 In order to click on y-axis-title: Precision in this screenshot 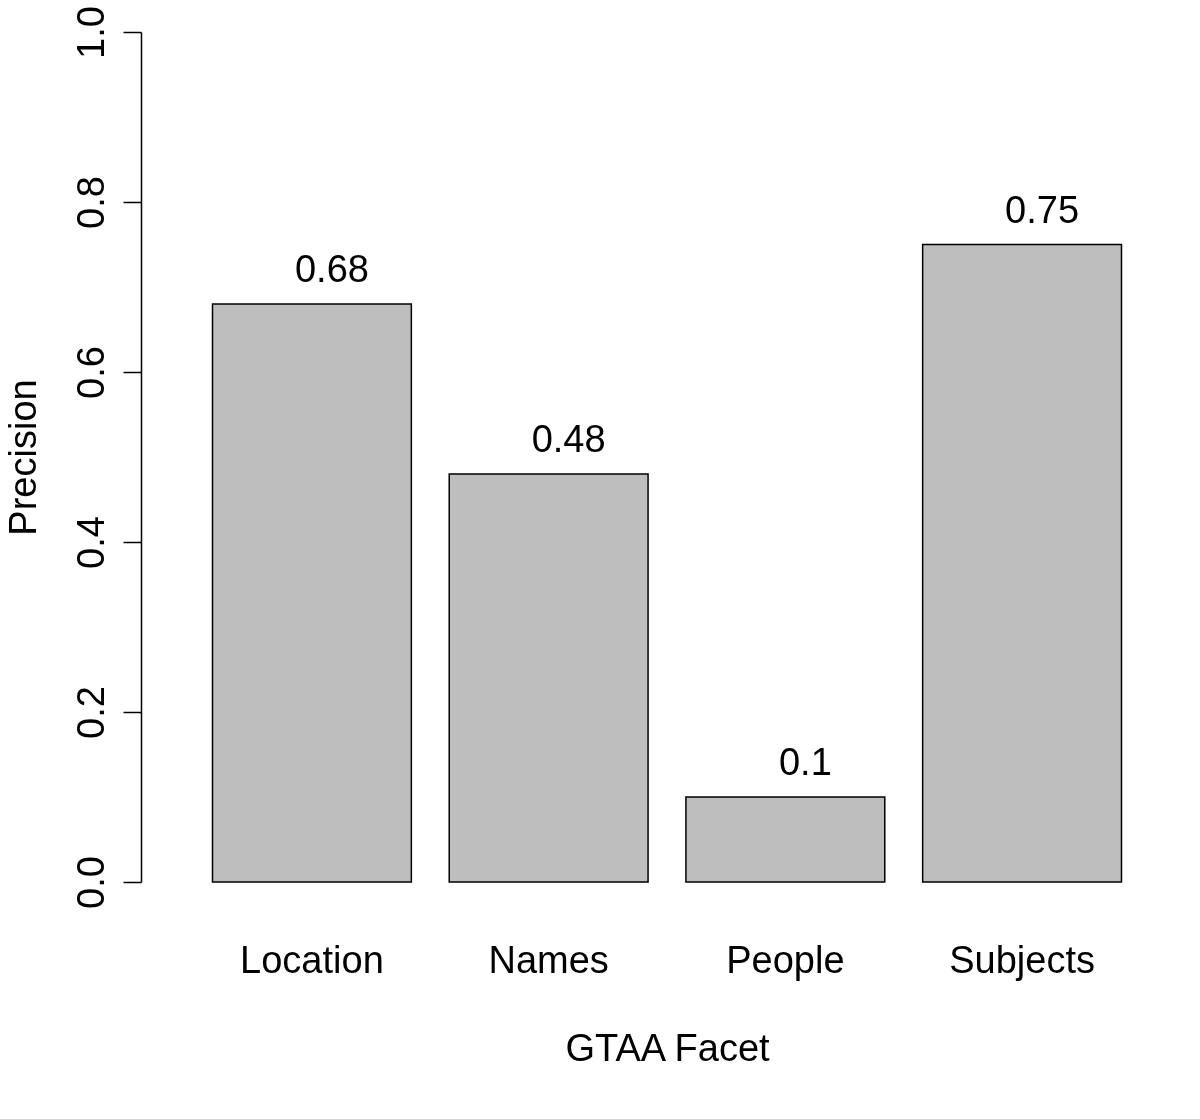, I will do `click(22, 457)`.